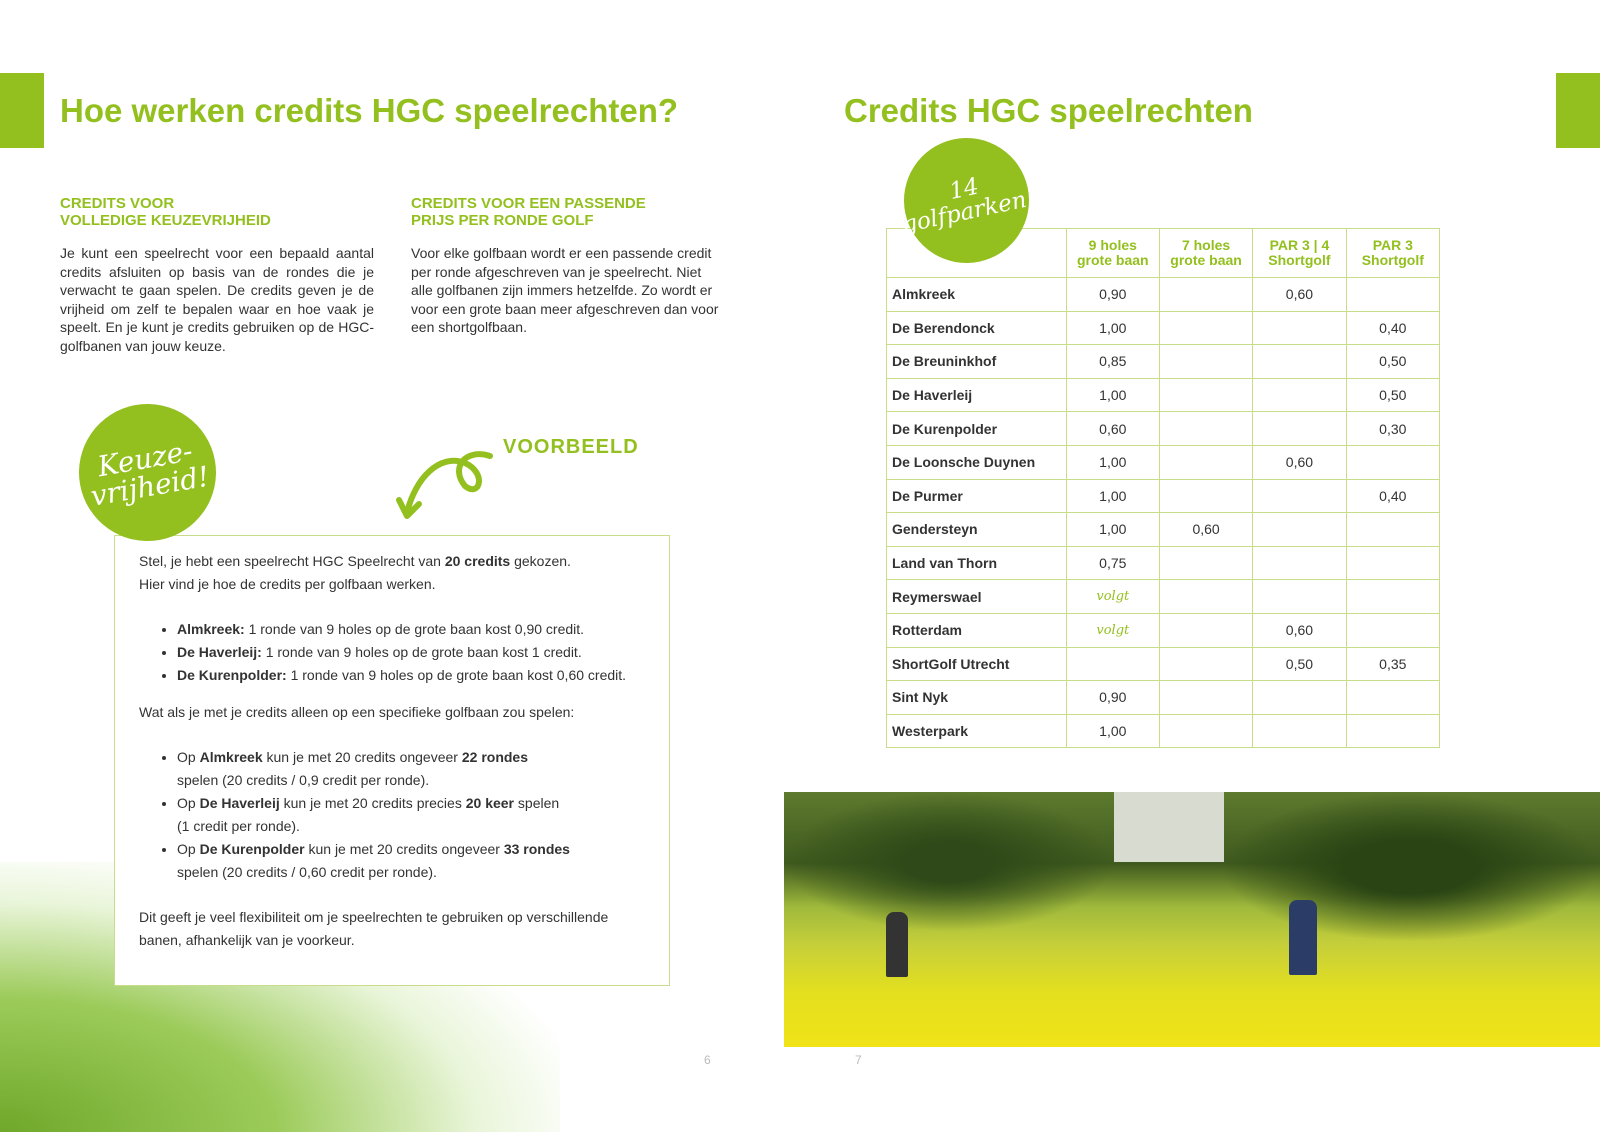 This screenshot has width=1600, height=1132. I want to click on course-name: De Berendonck, so click(976, 328).